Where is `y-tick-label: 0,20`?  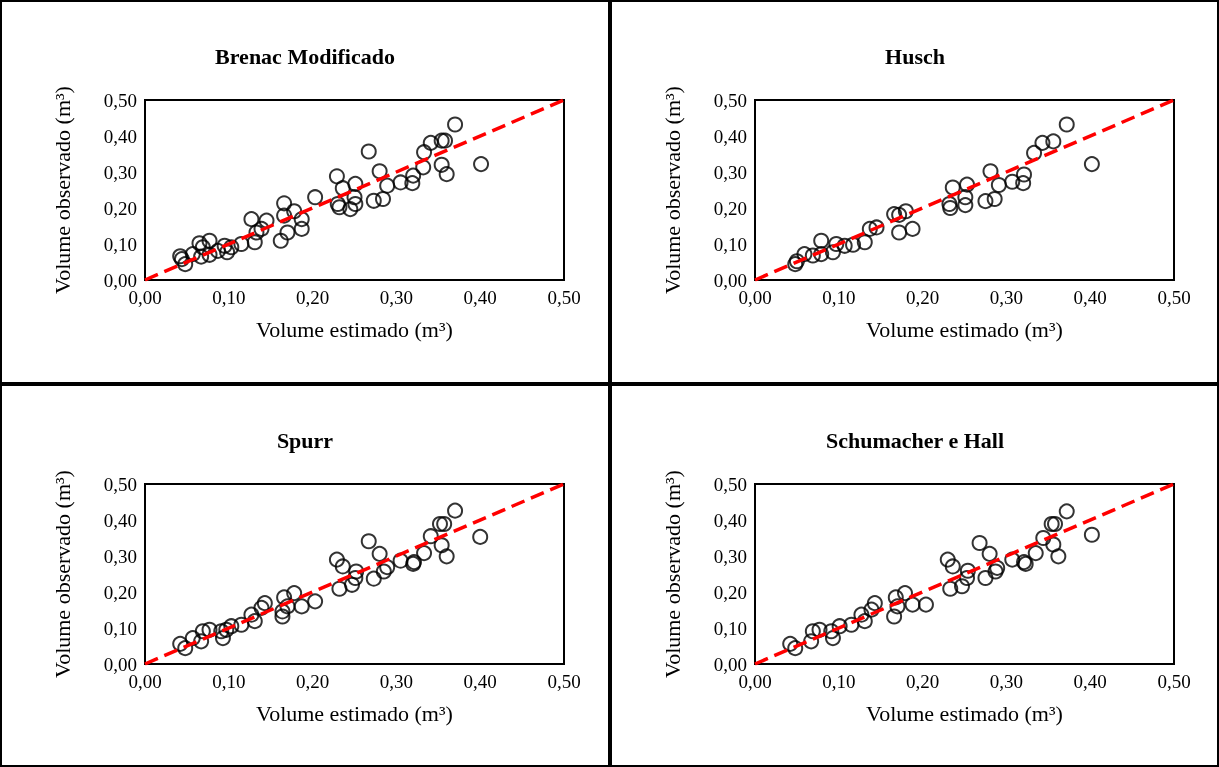 y-tick-label: 0,20 is located at coordinates (120, 208).